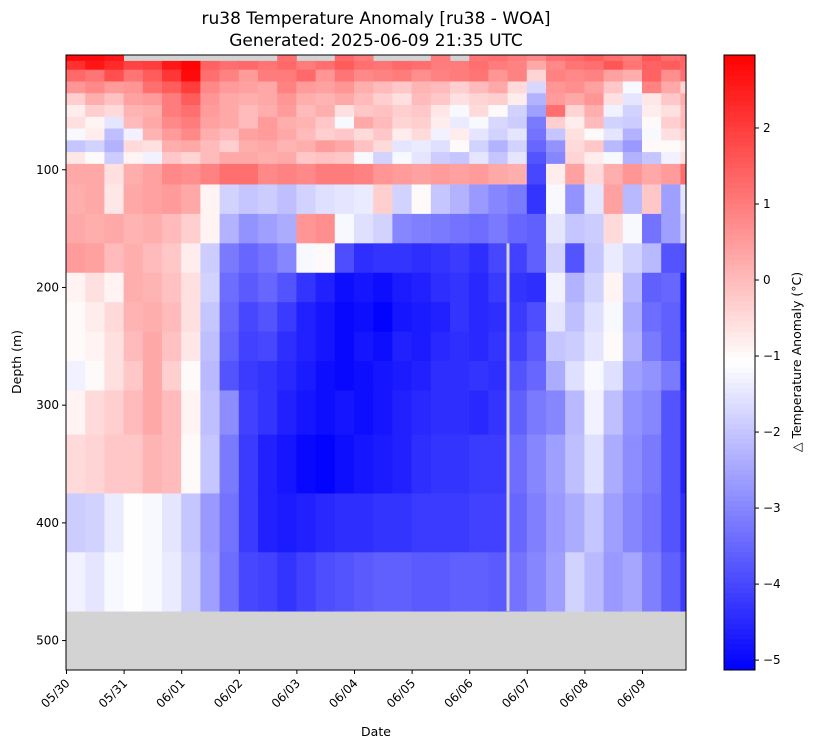 The image size is (814, 748). Describe the element at coordinates (768, 394) in the screenshot. I see `colorbar-ticks: 2 1 0 −1 −2 −3 −4 −5` at that location.